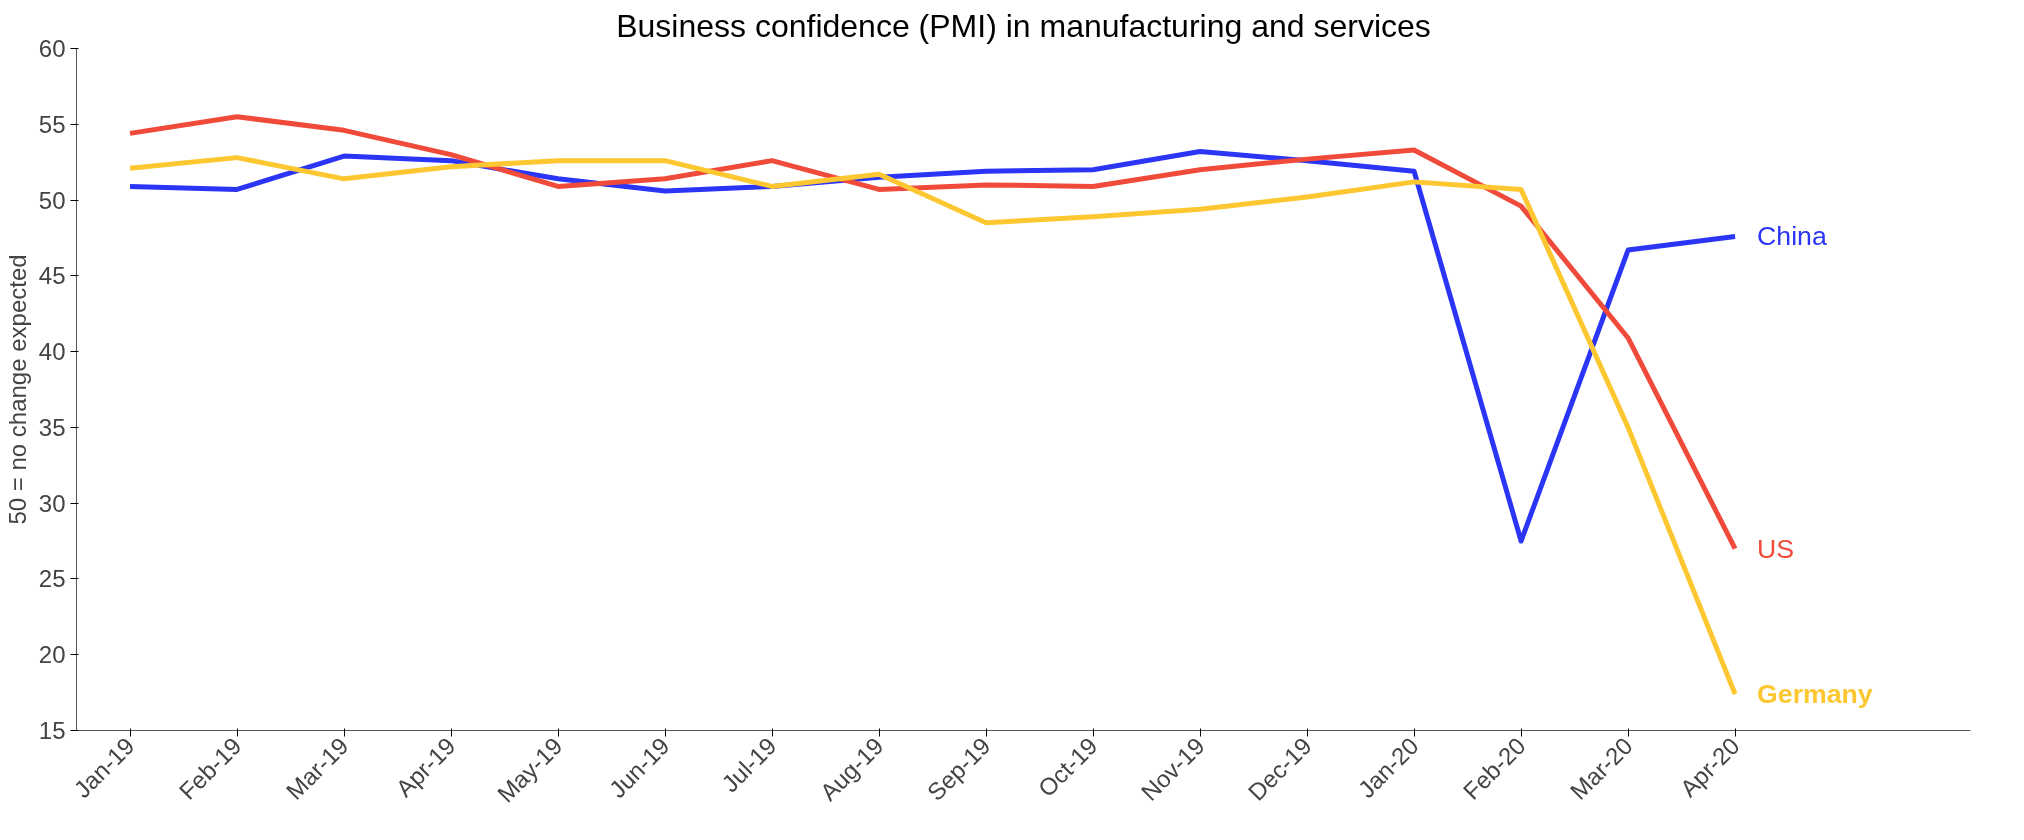  I want to click on y-tick-label: 35, so click(52, 427).